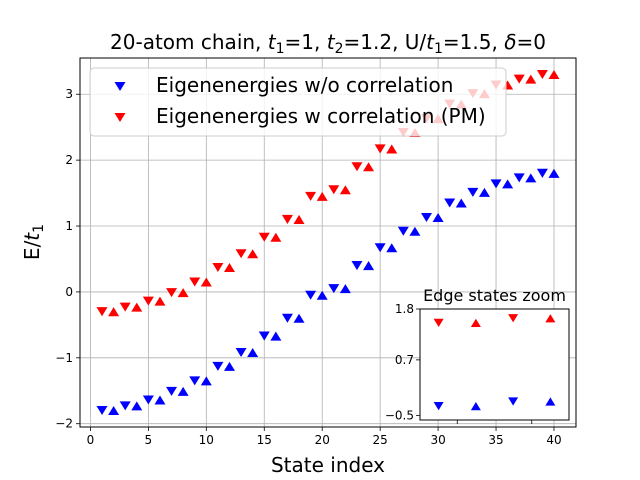  I want to click on y-axis-label: E/t1, so click(33, 242).